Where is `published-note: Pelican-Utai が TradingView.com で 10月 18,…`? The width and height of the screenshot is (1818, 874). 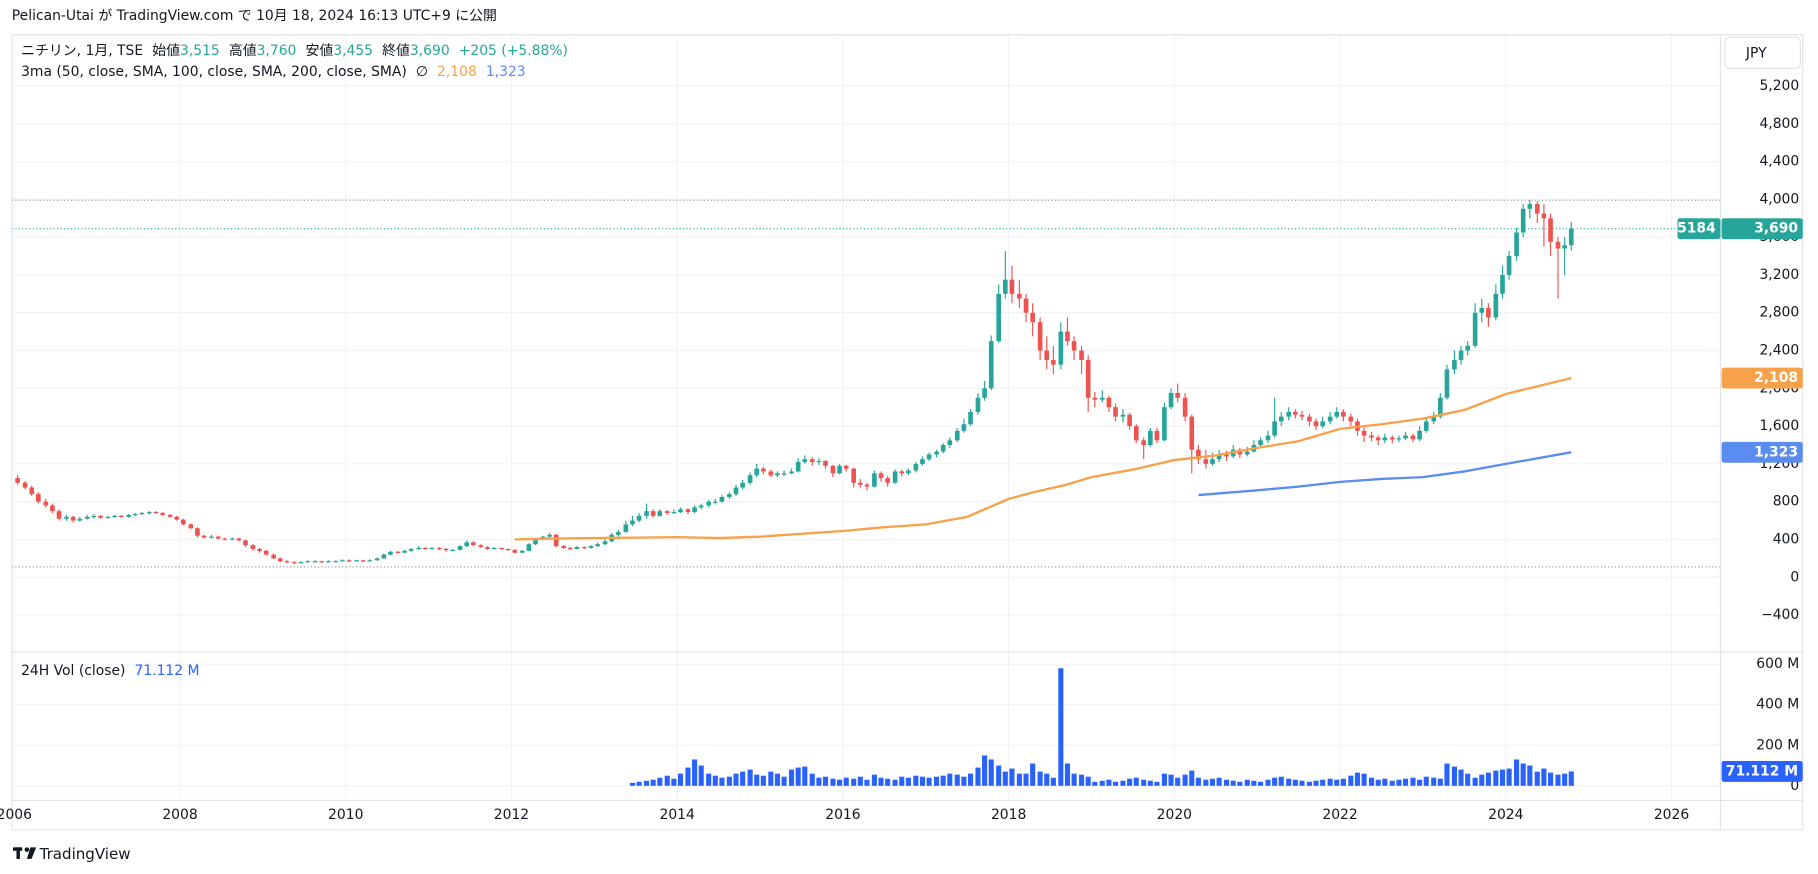
published-note: Pelican-Utai が TradingView.com で 10月 18,… is located at coordinates (254, 16).